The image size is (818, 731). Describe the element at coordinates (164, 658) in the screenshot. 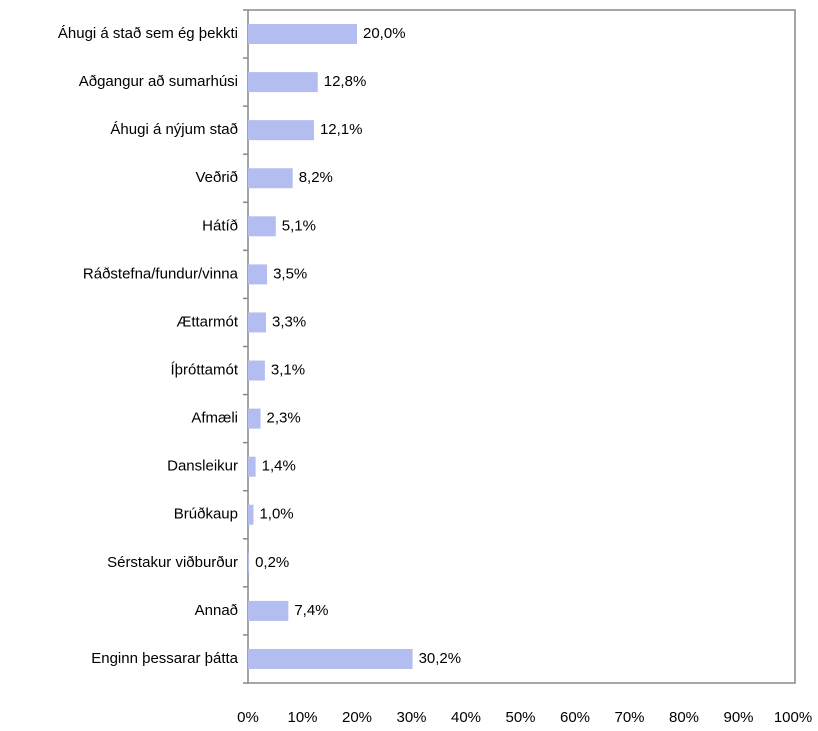

I see `y-tick-label: Enginn þessarar þátta` at that location.